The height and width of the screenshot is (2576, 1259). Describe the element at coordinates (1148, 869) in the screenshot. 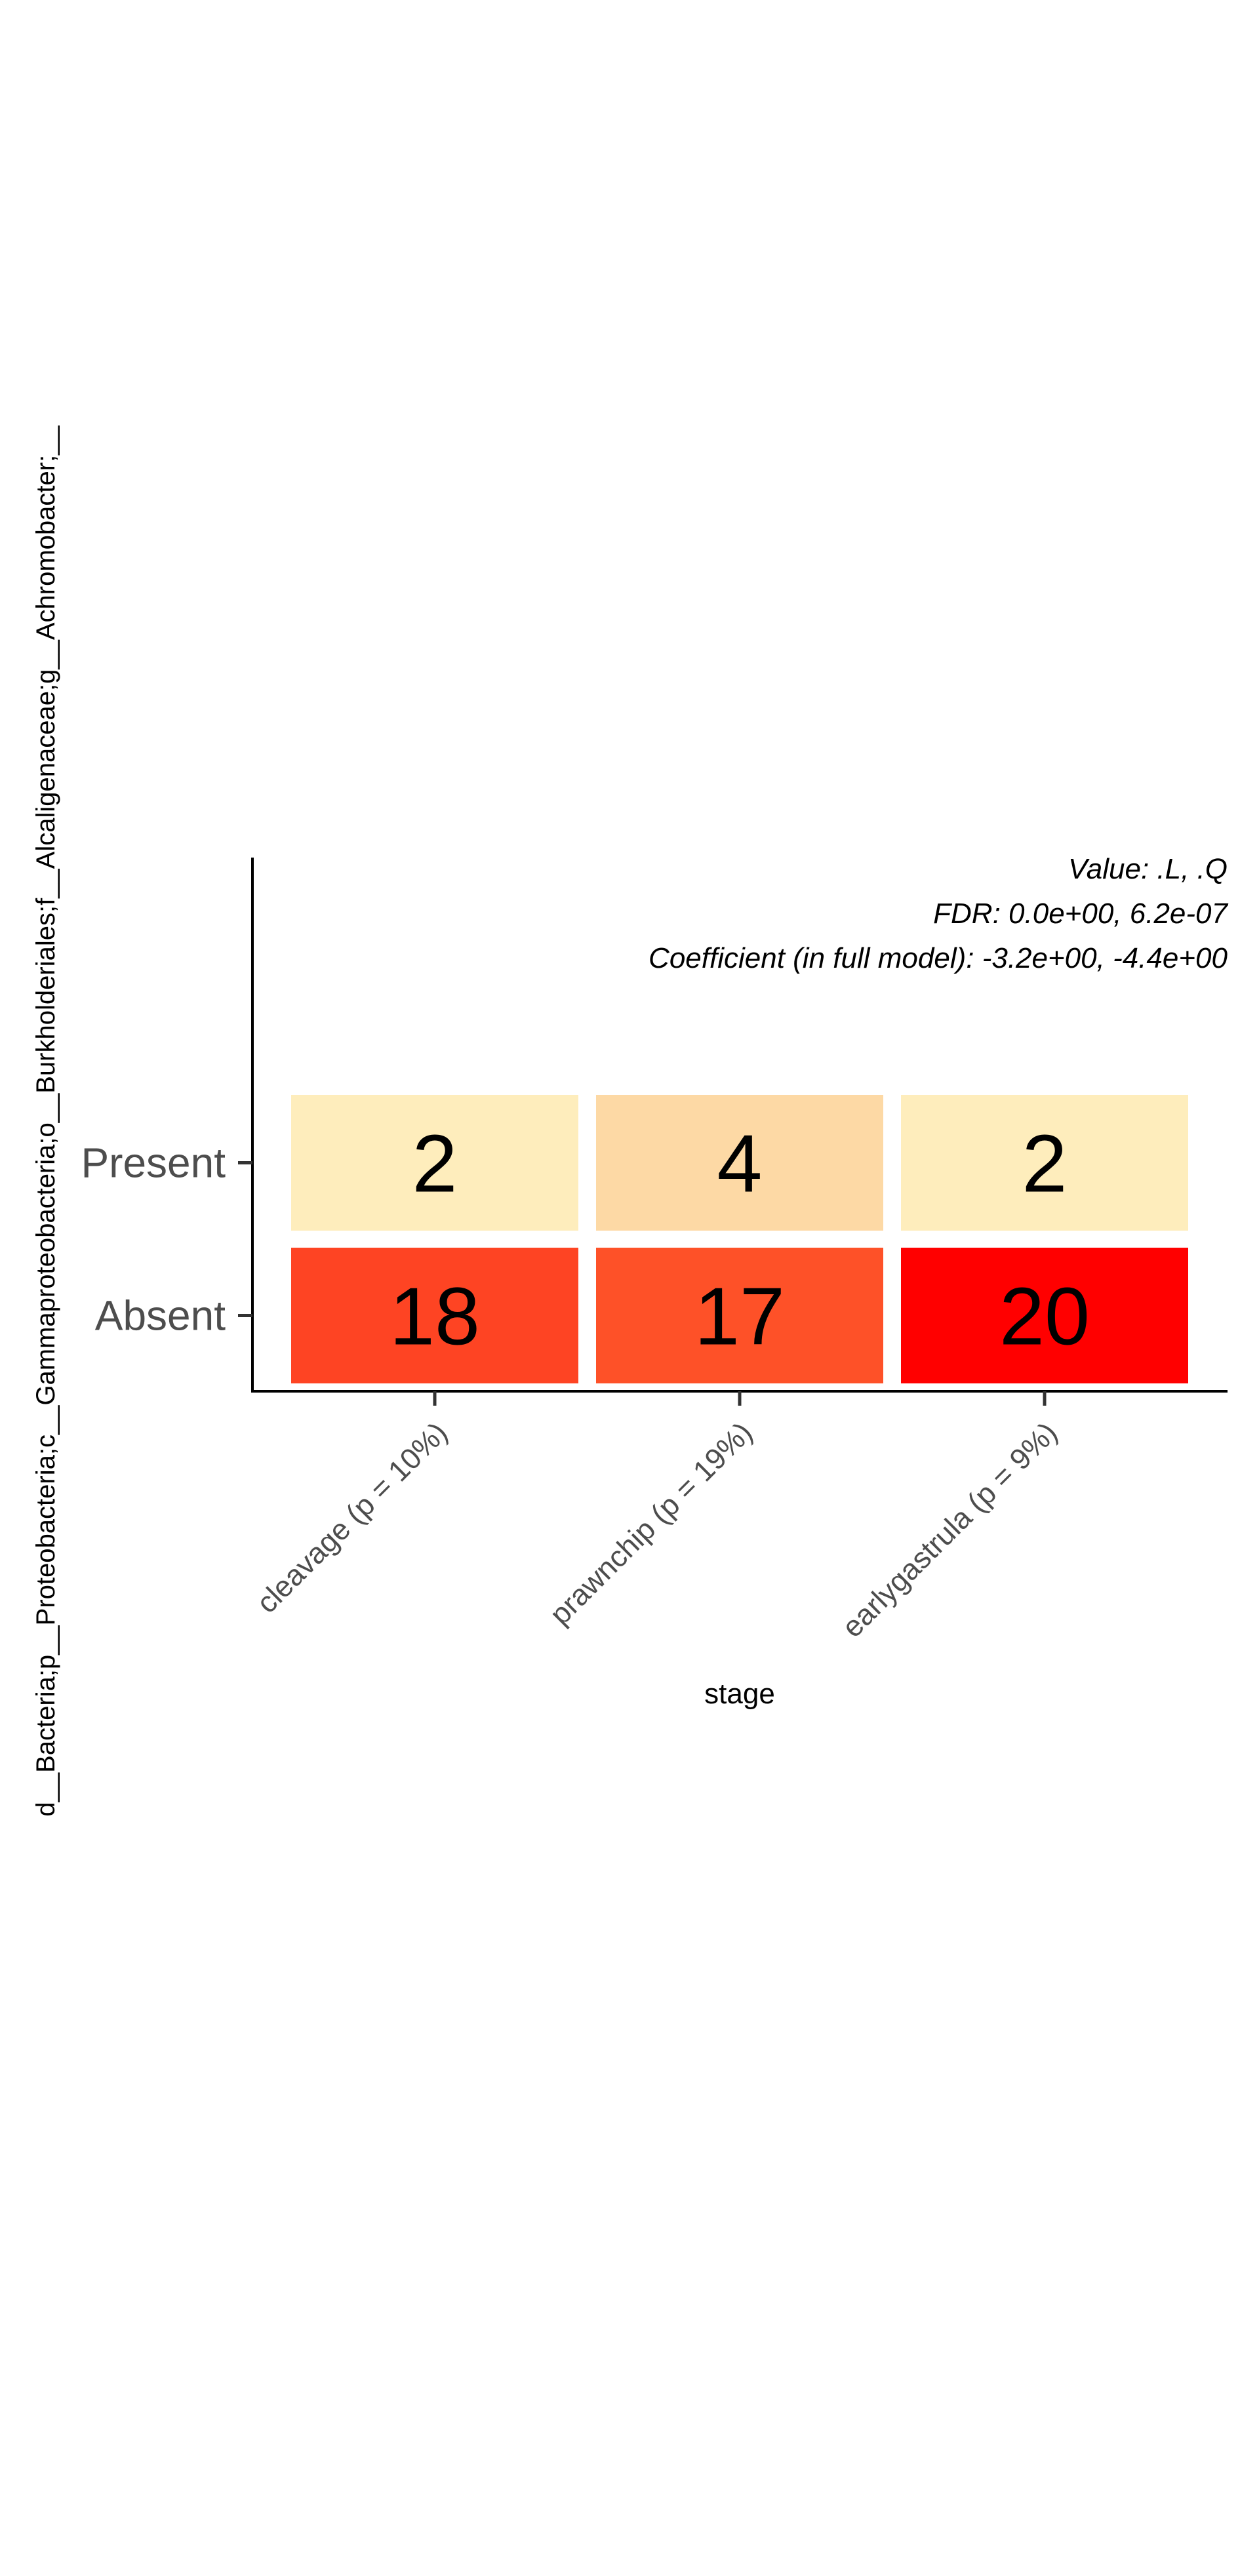

I see `annotation-line: Value: .L, .Q` at that location.